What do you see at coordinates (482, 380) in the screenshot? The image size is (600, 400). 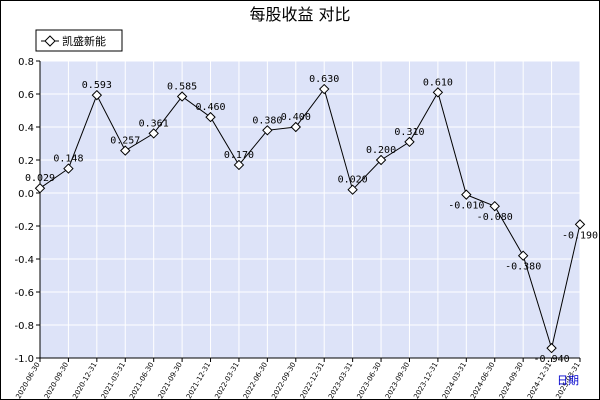 I see `x-tick-label: 2024-06-30` at bounding box center [482, 380].